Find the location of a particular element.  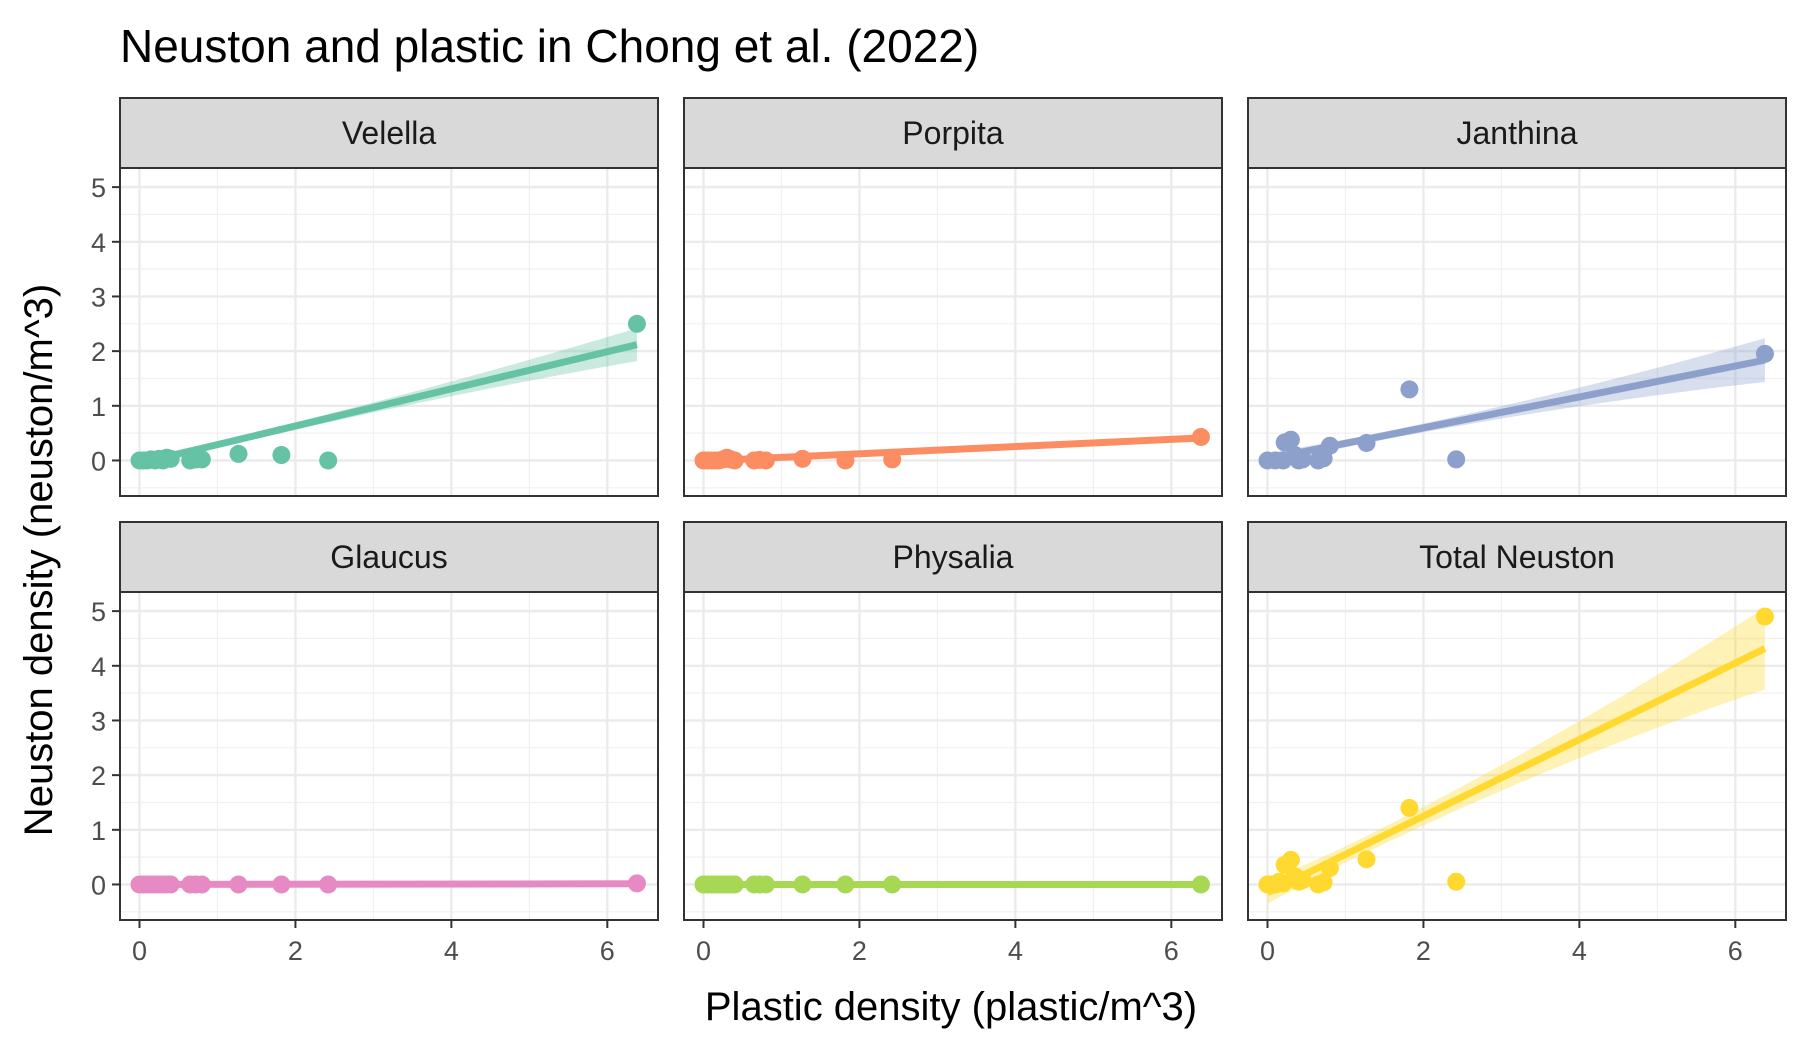

facet-porpita: Porpita is located at coordinates (953, 297).